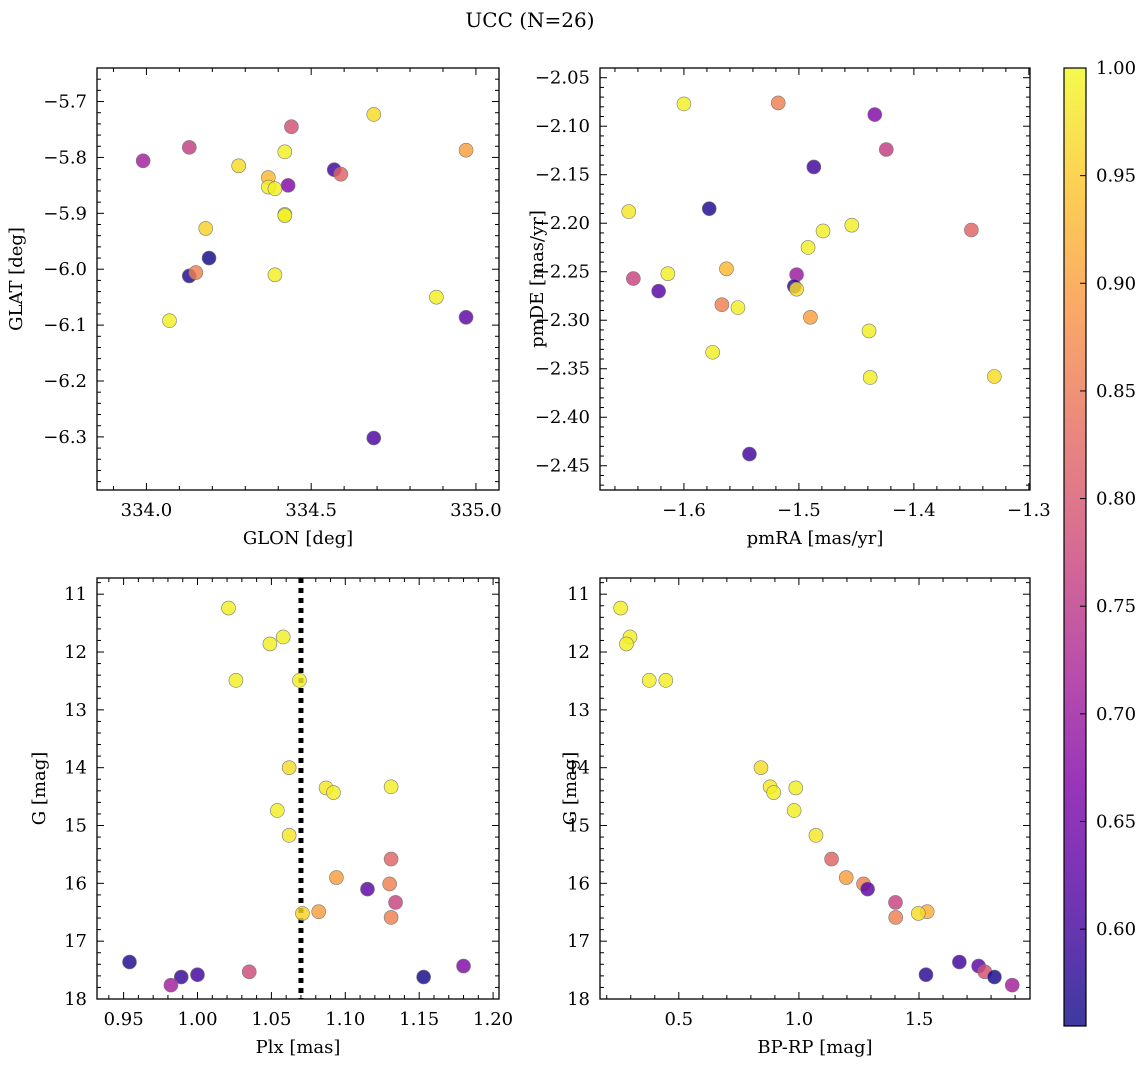  What do you see at coordinates (298, 538) in the screenshot?
I see `x-axis-label: GLON [deg]` at bounding box center [298, 538].